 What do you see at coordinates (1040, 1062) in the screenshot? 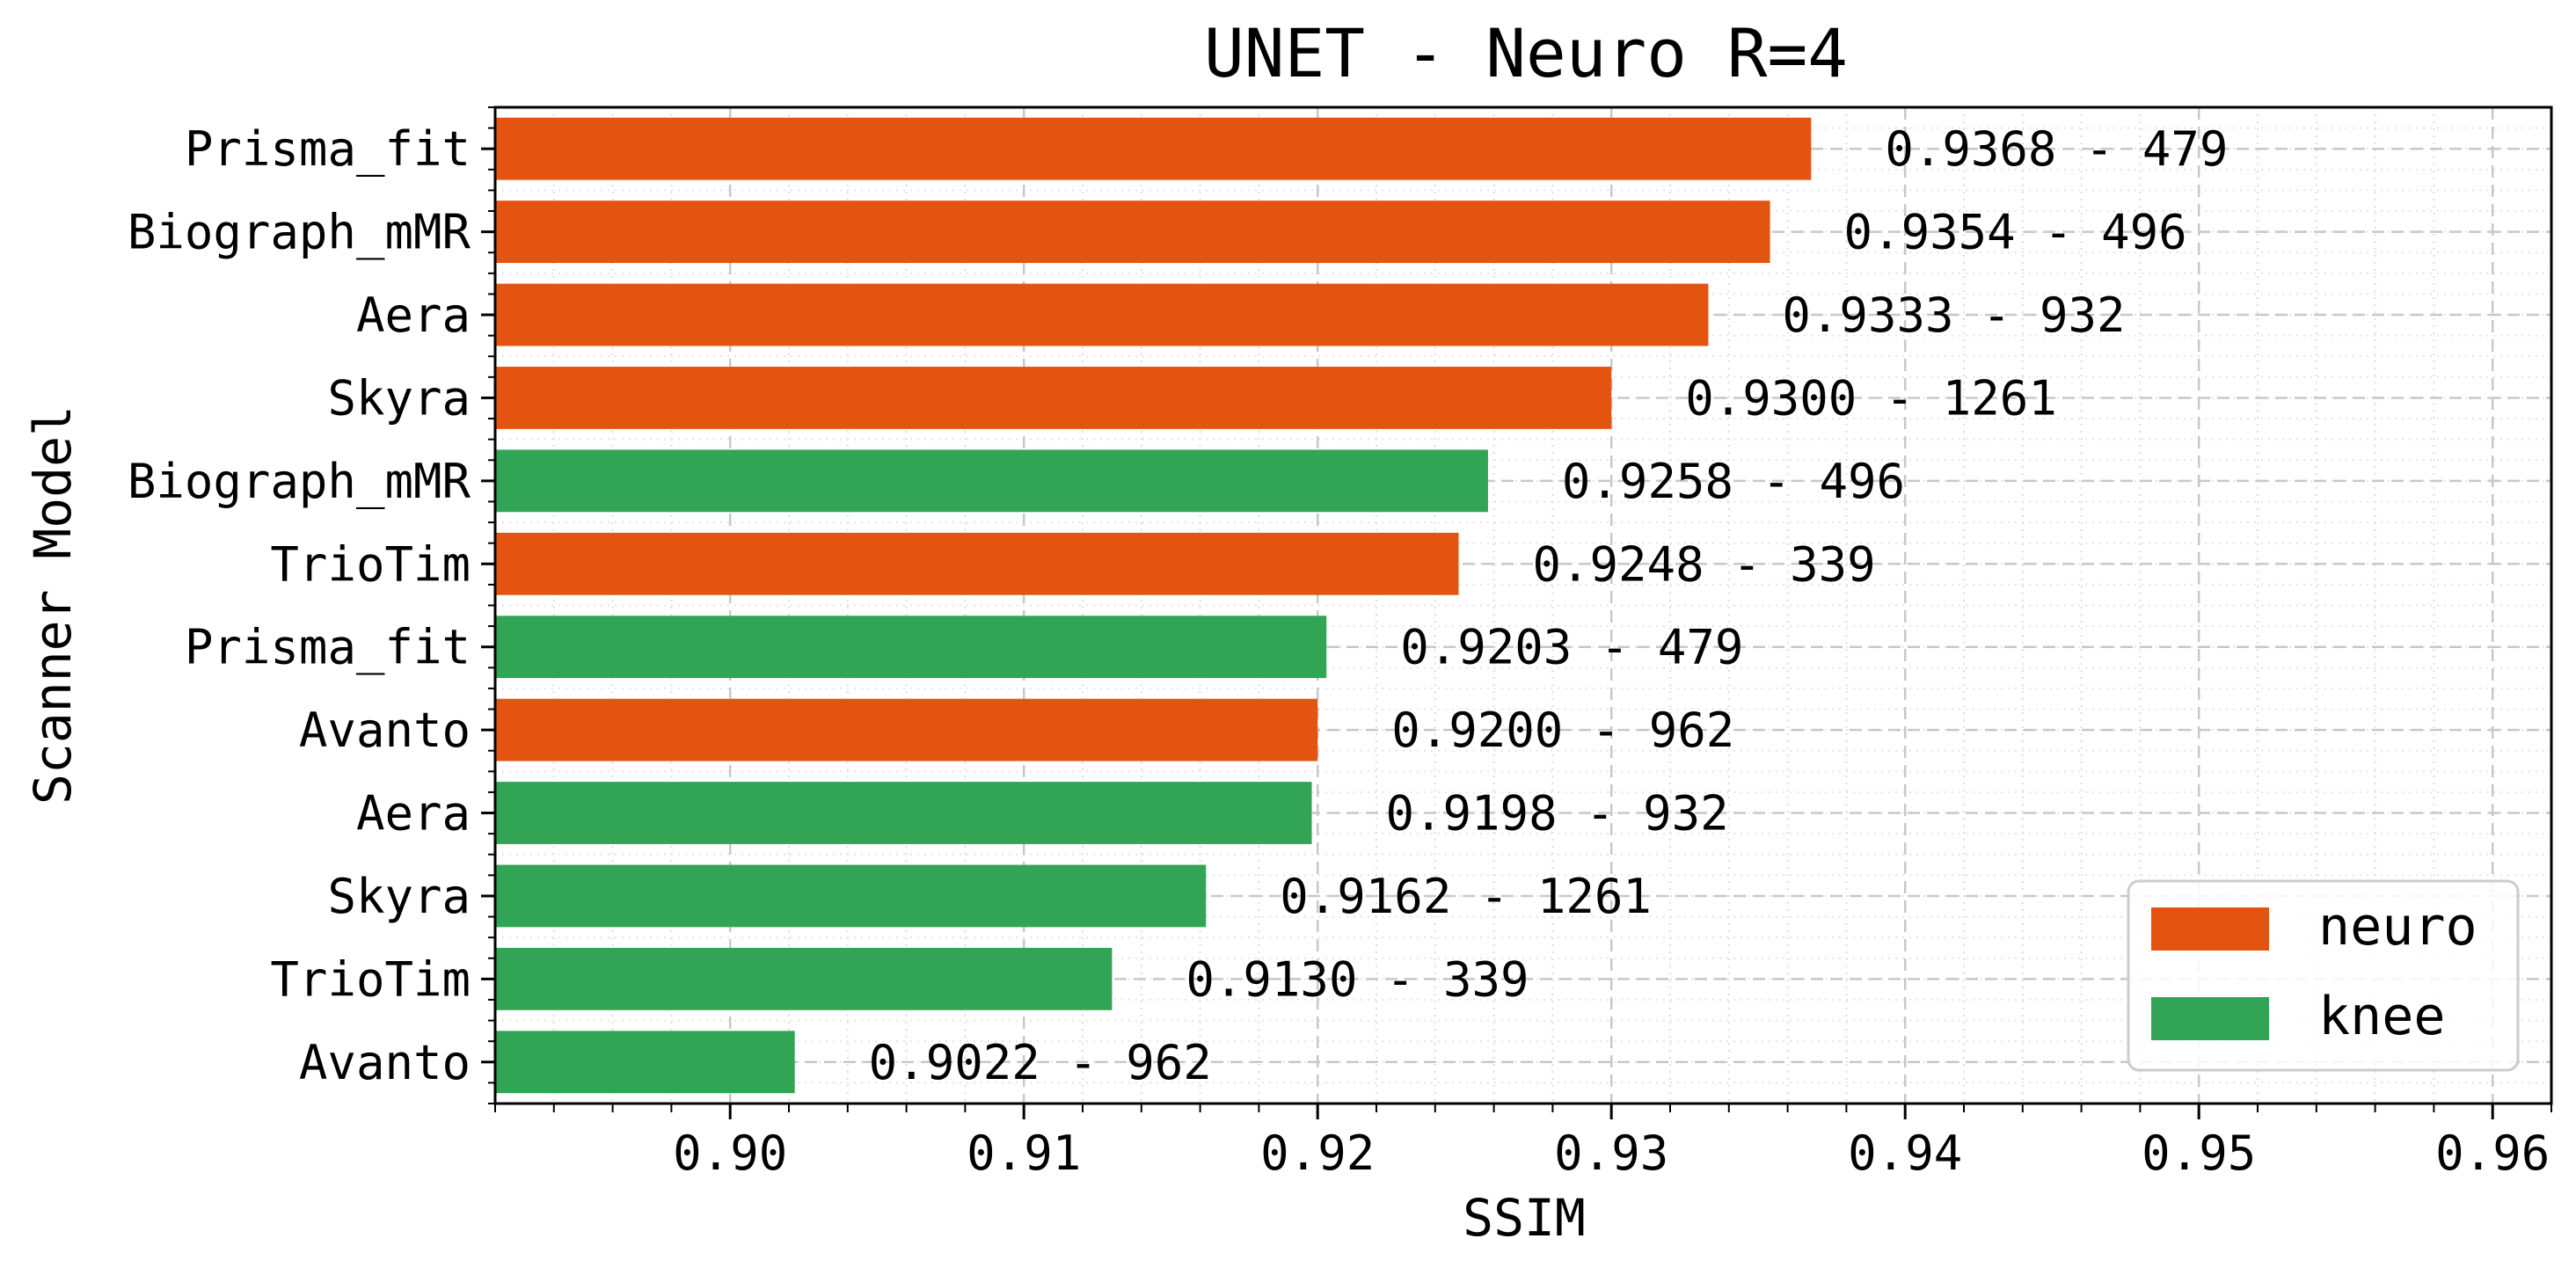
I see `bar-value-label: 0.9022 - 962` at bounding box center [1040, 1062].